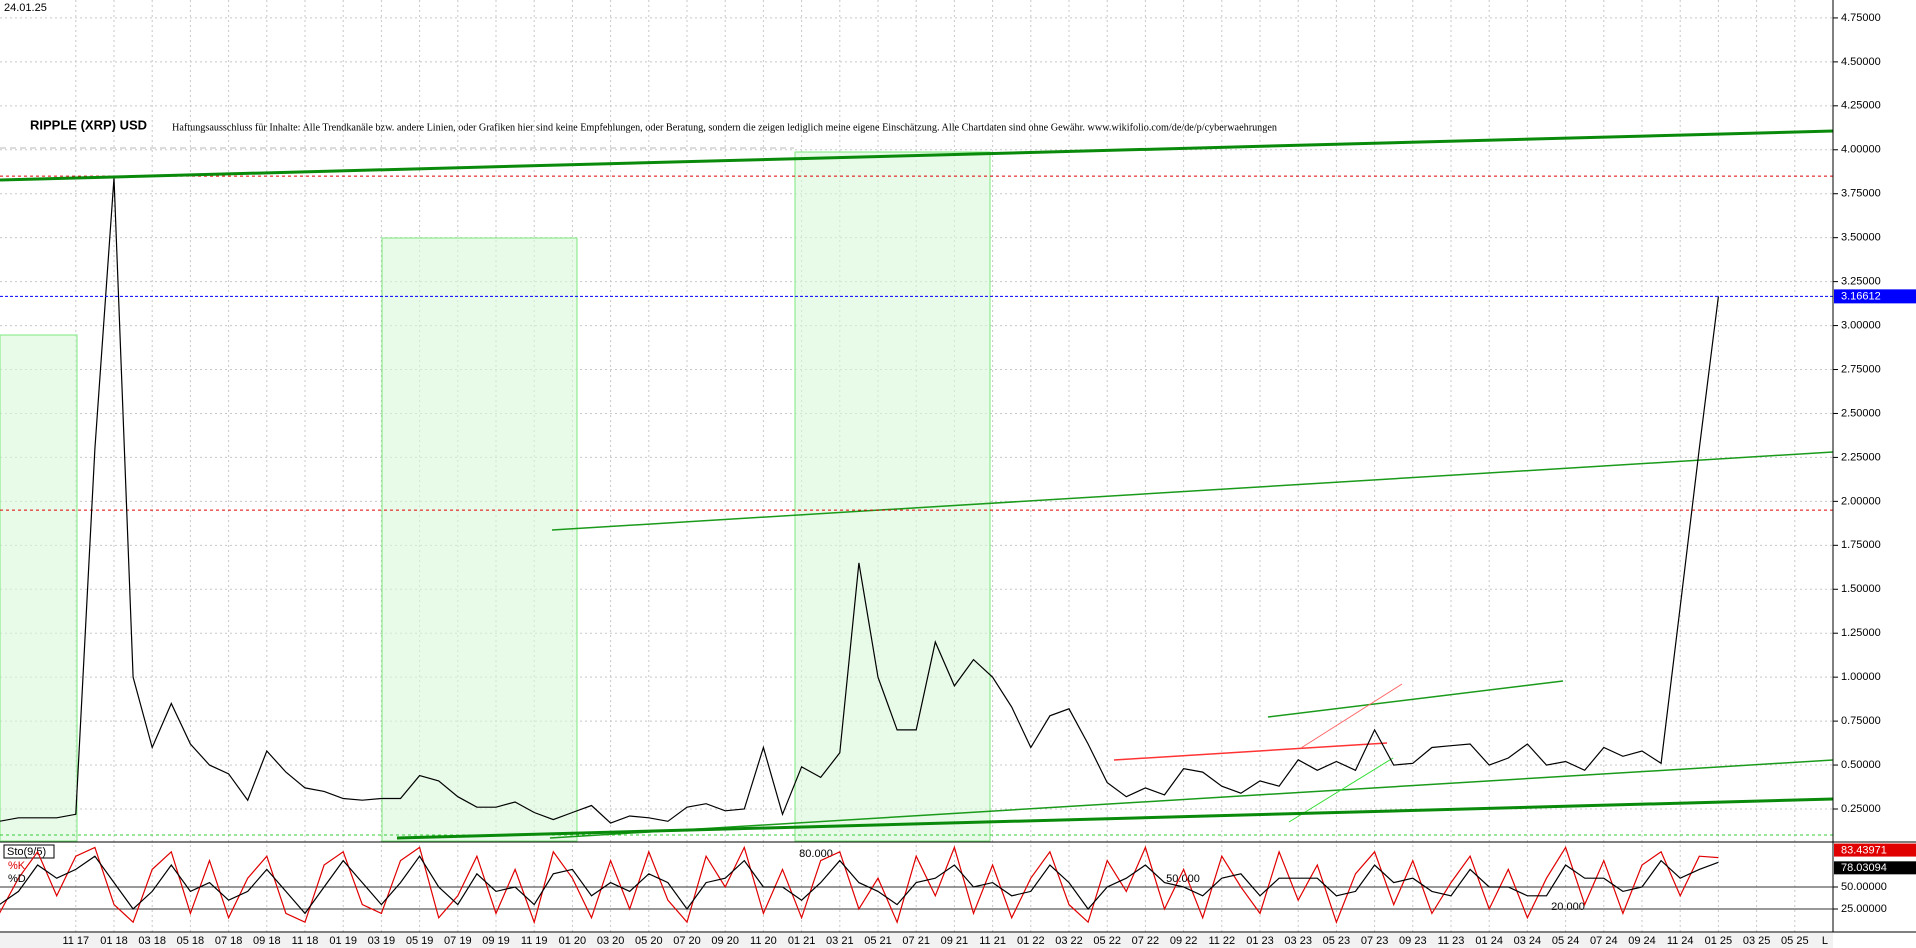 The width and height of the screenshot is (1916, 948). What do you see at coordinates (1861, 413) in the screenshot?
I see `y-tick-label: 2.50000` at bounding box center [1861, 413].